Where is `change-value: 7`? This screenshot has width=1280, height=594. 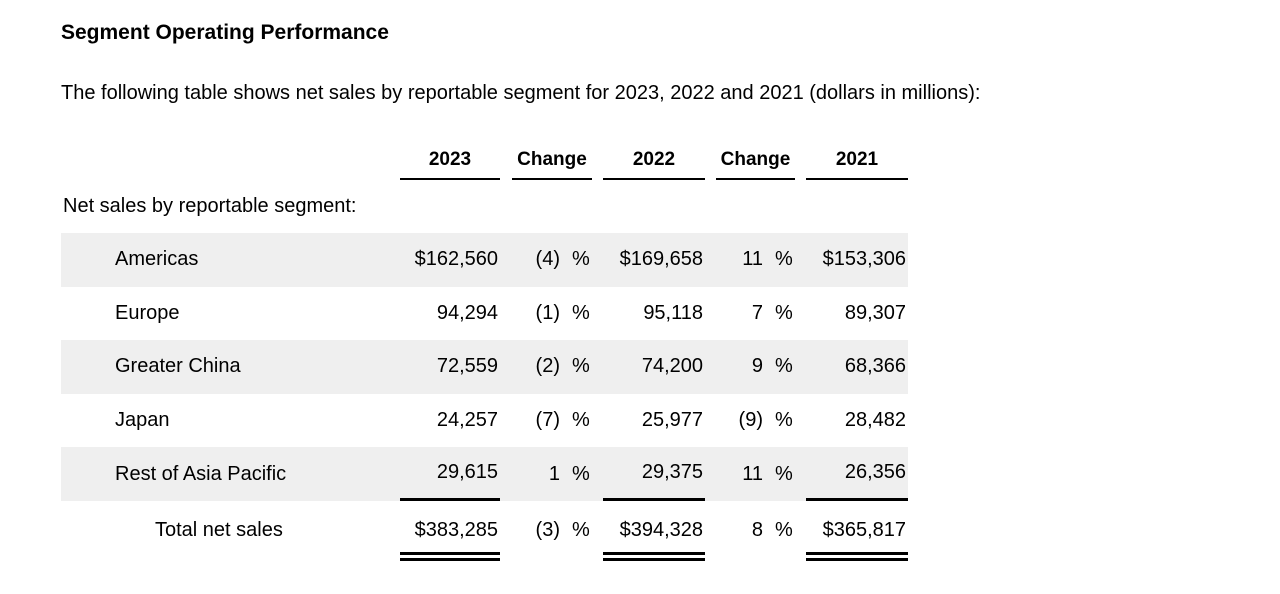
change-value: 7 is located at coordinates (757, 312).